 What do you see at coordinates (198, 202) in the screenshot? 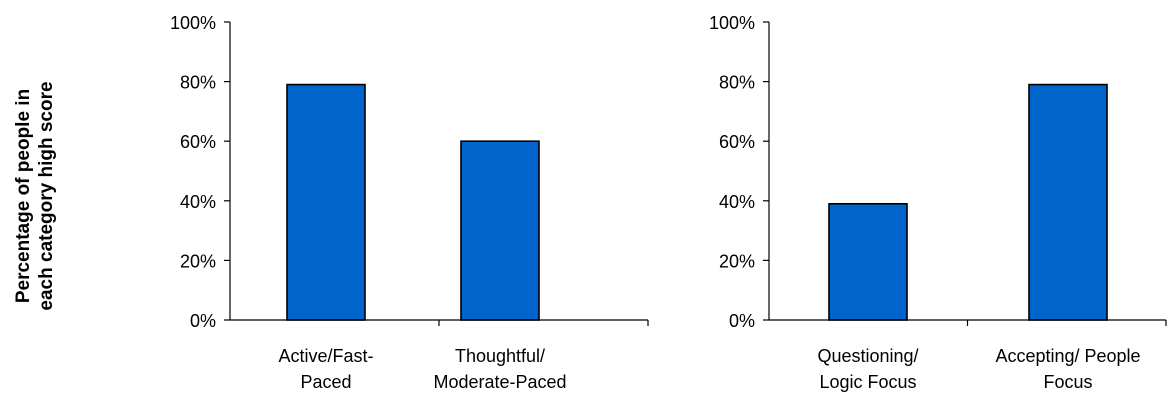
I see `chart-pace-y-tick-label: 40%` at bounding box center [198, 202].